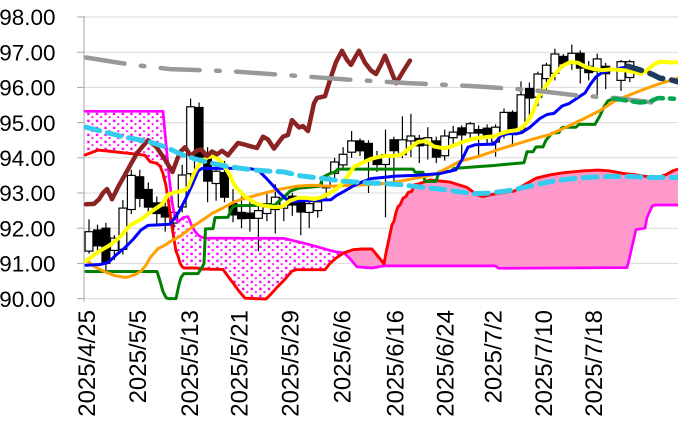 The image size is (678, 428). What do you see at coordinates (28, 123) in the screenshot?
I see `svg-text: 95.00` at bounding box center [28, 123].